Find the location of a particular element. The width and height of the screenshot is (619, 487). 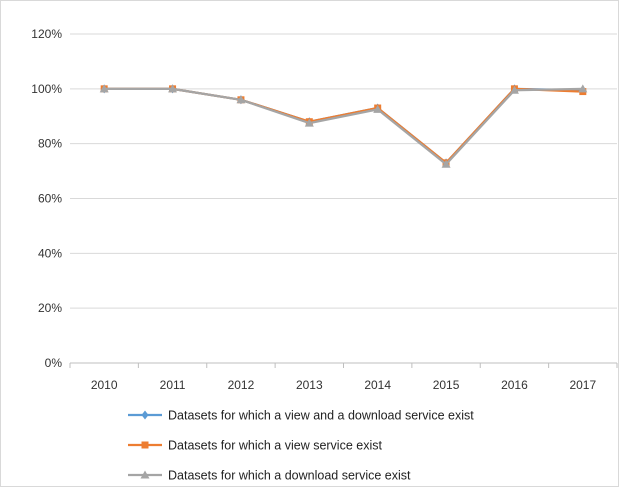

x-tick-label: 2010 is located at coordinates (104, 385).